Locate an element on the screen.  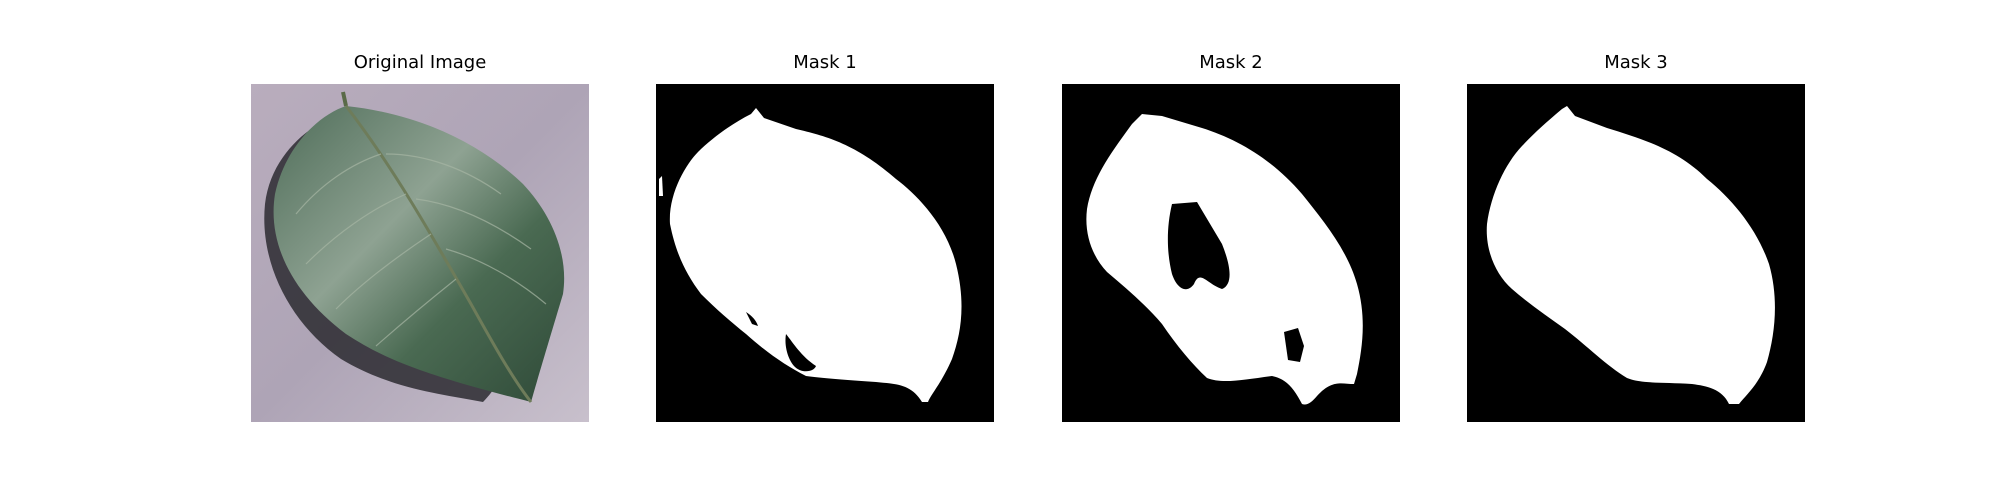
mask-fragment is located at coordinates (661, 186).